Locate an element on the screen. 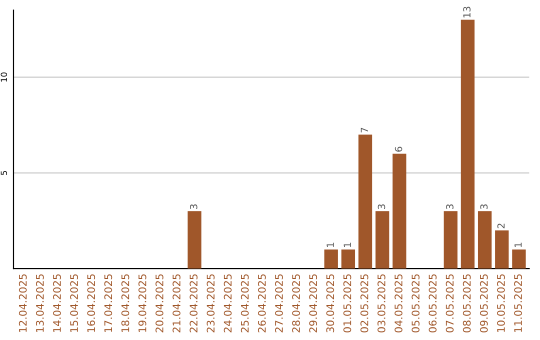 The width and height of the screenshot is (540, 340). x-tick-label: 29.04.2025 is located at coordinates (313, 303).